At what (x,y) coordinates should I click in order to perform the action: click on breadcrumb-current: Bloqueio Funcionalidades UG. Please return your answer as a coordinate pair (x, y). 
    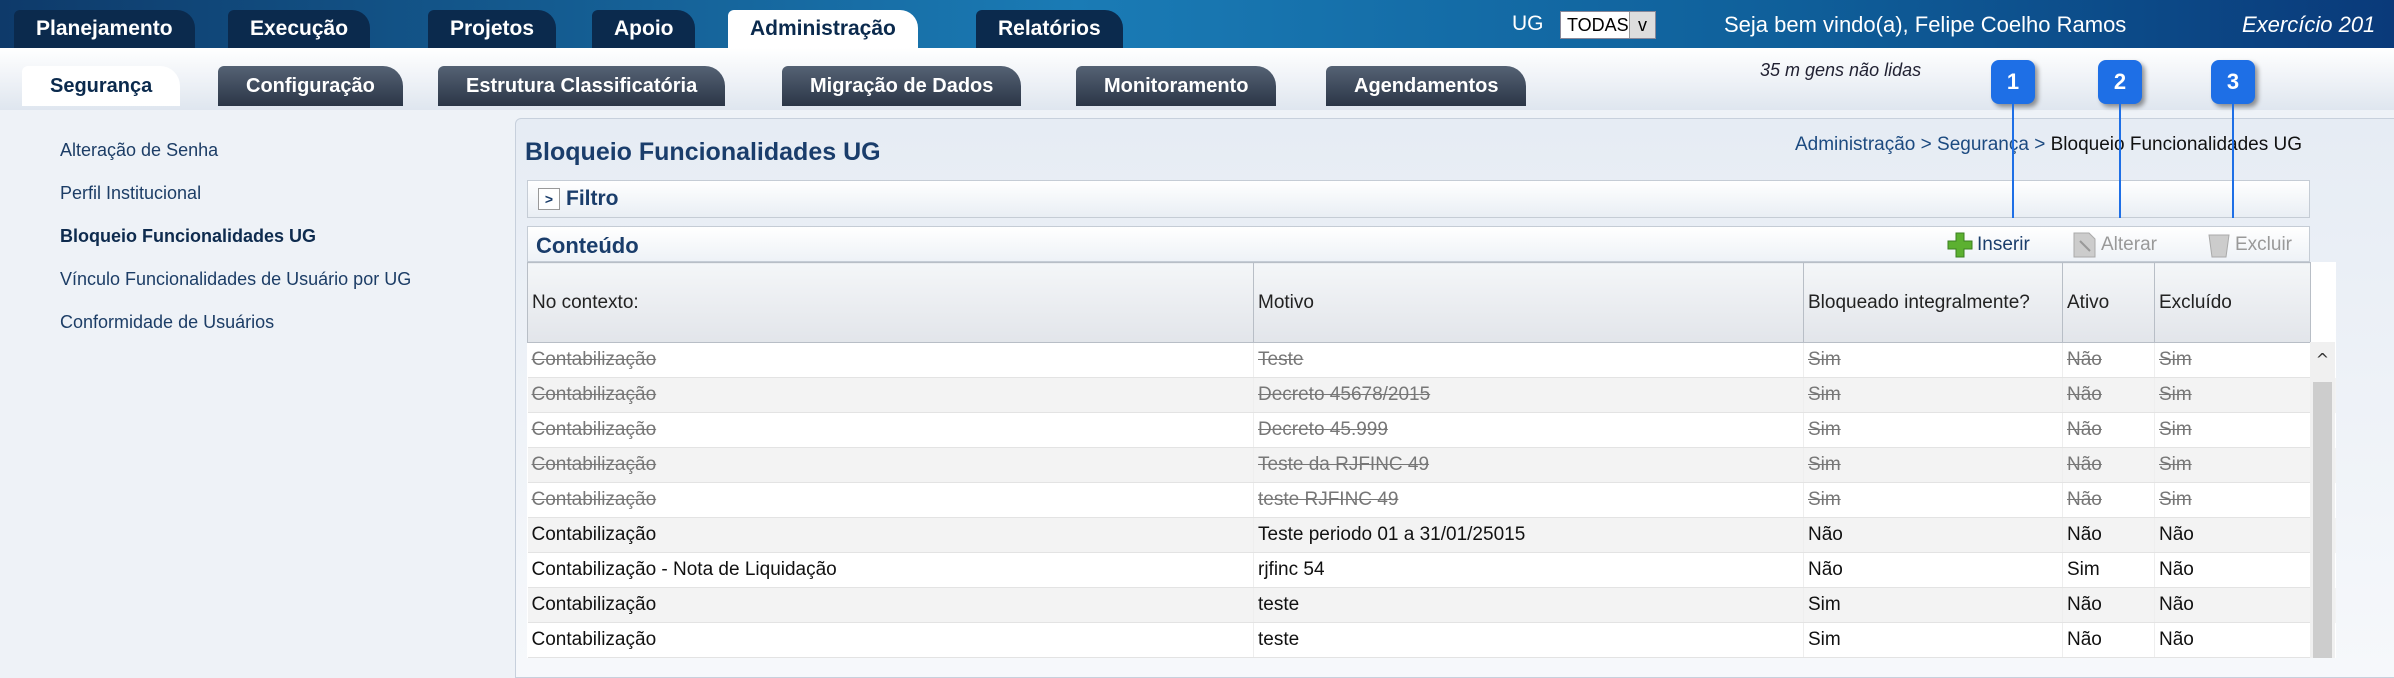
    Looking at the image, I should click on (2176, 144).